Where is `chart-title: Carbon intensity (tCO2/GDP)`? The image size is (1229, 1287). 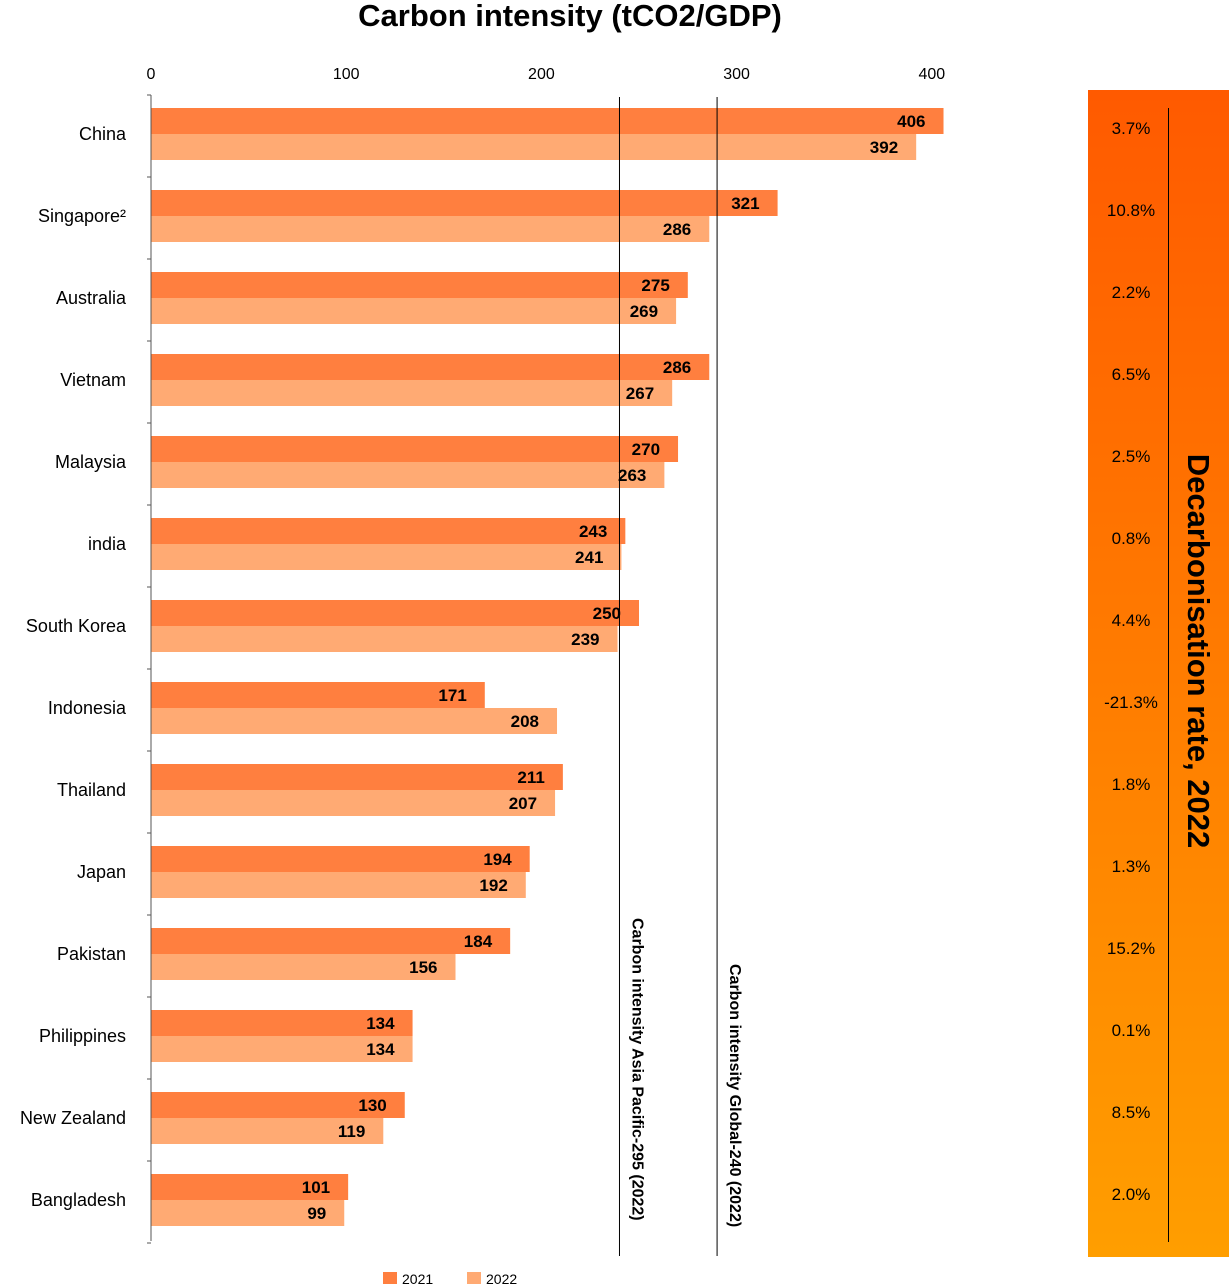 chart-title: Carbon intensity (tCO2/GDP) is located at coordinates (570, 16).